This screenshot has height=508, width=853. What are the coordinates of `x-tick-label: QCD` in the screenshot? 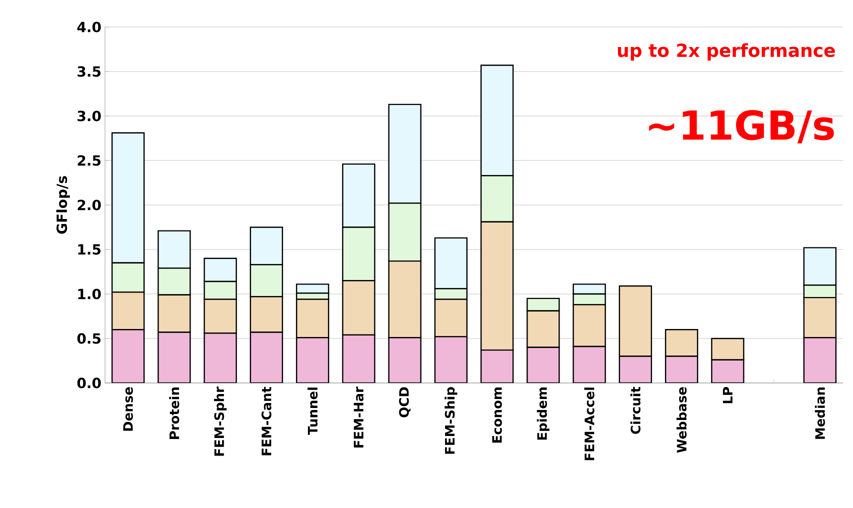 It's located at (405, 402).